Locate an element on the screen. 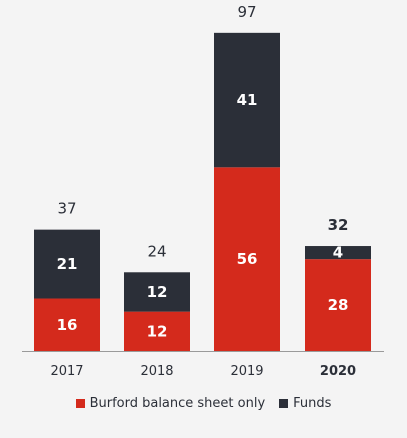 This screenshot has height=438, width=407. bar-funds-2018 is located at coordinates (157, 292).